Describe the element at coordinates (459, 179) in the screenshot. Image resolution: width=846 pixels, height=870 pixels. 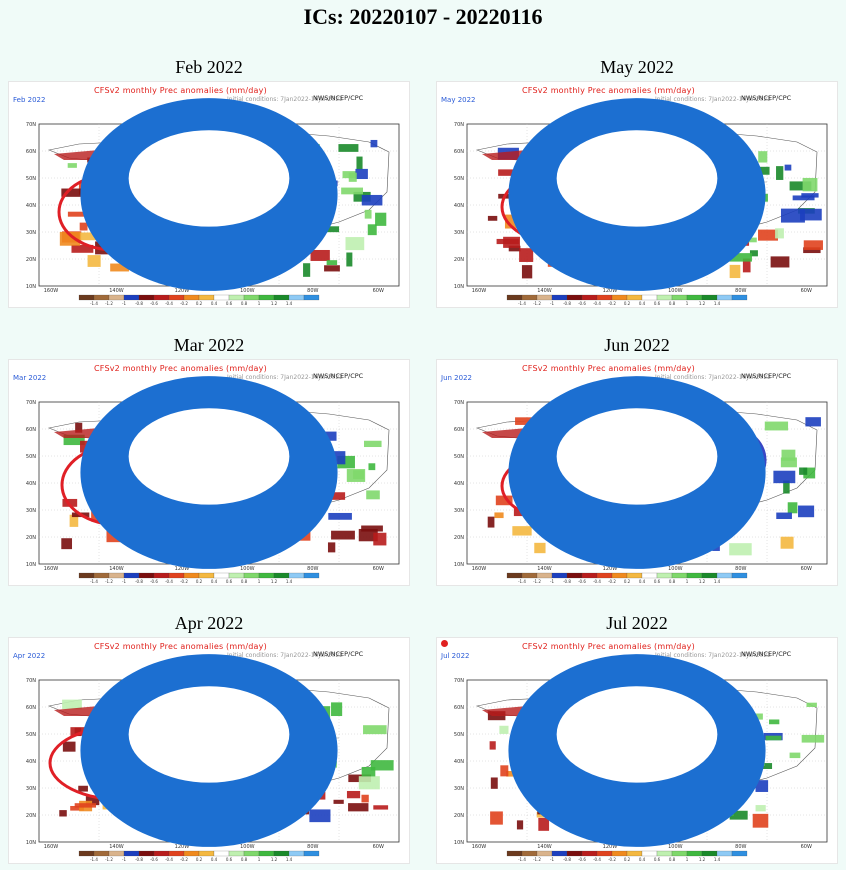
I see `lat-label: 50N` at that location.